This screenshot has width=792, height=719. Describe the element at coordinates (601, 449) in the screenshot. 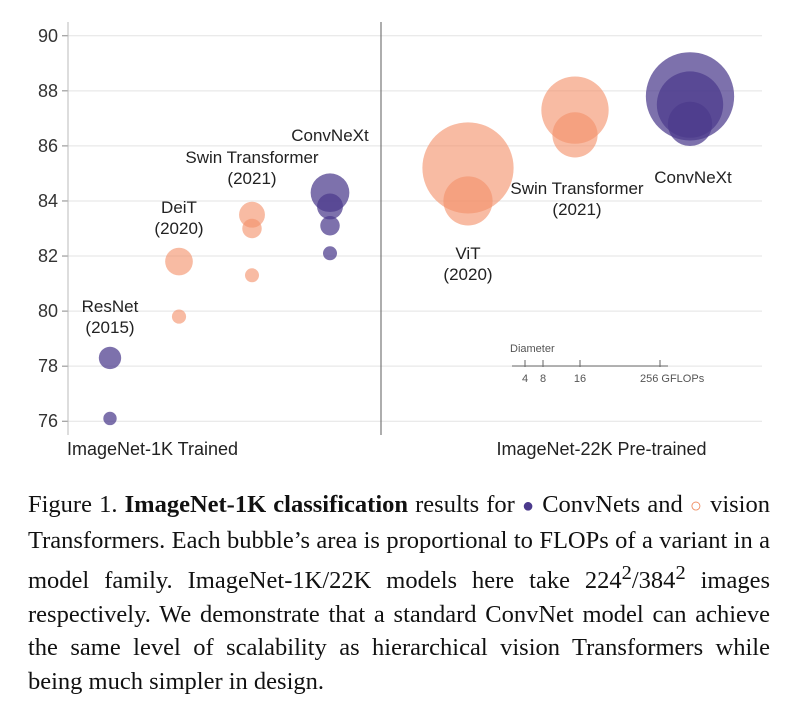

I see `panel-label-in22k: ImageNet-22K Pre-trained` at that location.